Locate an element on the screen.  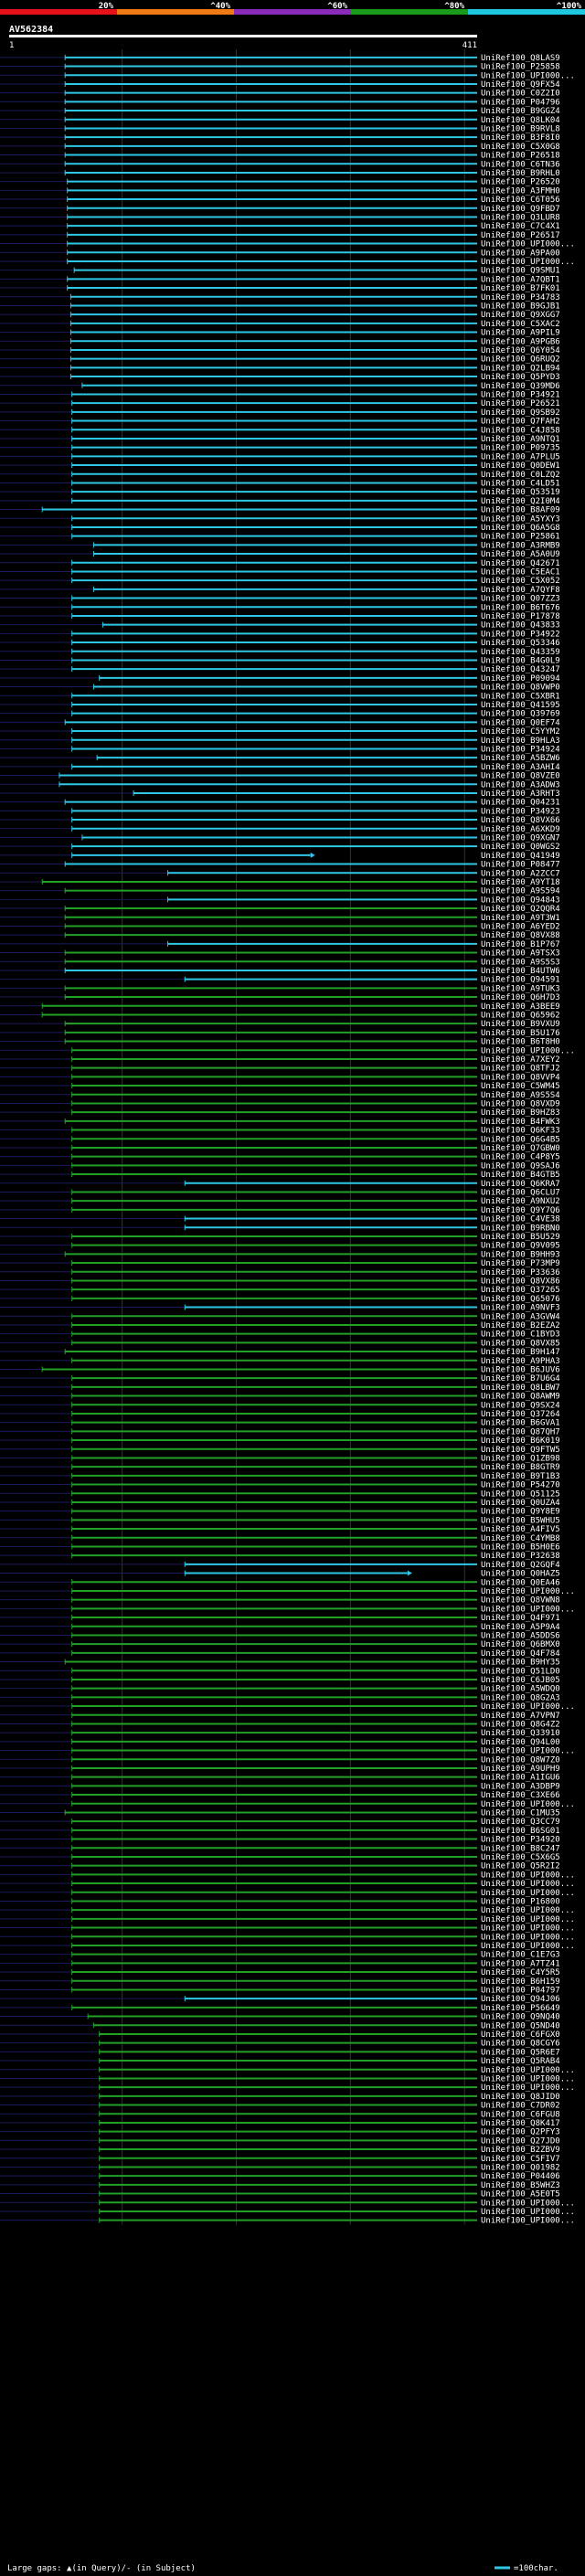
hit-label: UniRef100_Q0EF74 is located at coordinates (520, 722).